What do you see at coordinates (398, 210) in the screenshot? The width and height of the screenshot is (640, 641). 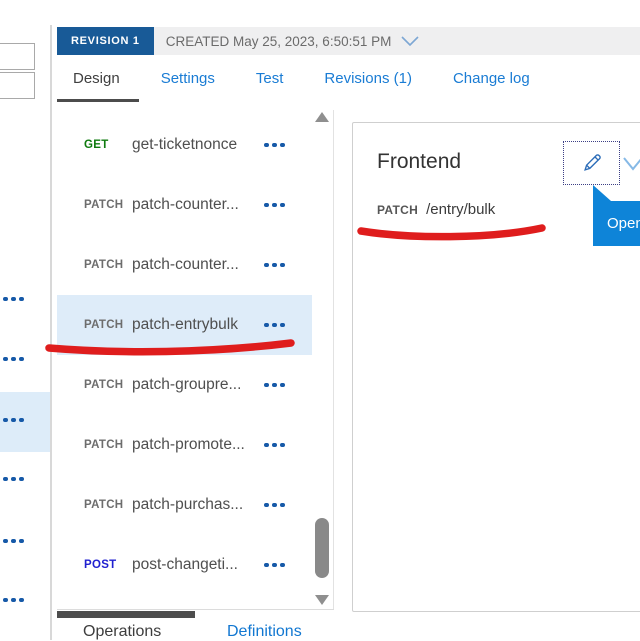 I see `frontend-method-badge: PATCH` at bounding box center [398, 210].